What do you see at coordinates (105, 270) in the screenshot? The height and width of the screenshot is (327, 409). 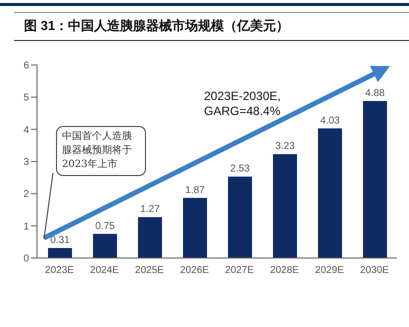 I see `x-tick-label: 2024E` at bounding box center [105, 270].